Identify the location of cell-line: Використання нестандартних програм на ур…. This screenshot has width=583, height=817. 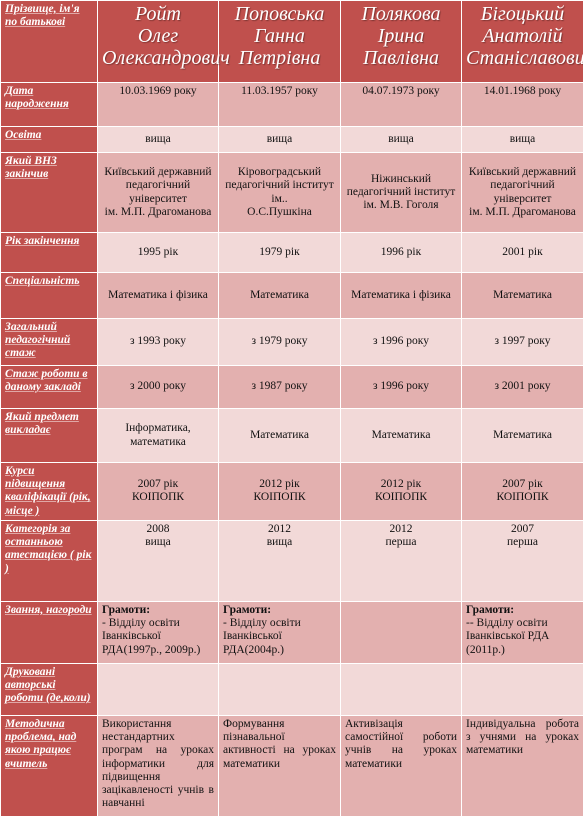
(158, 764).